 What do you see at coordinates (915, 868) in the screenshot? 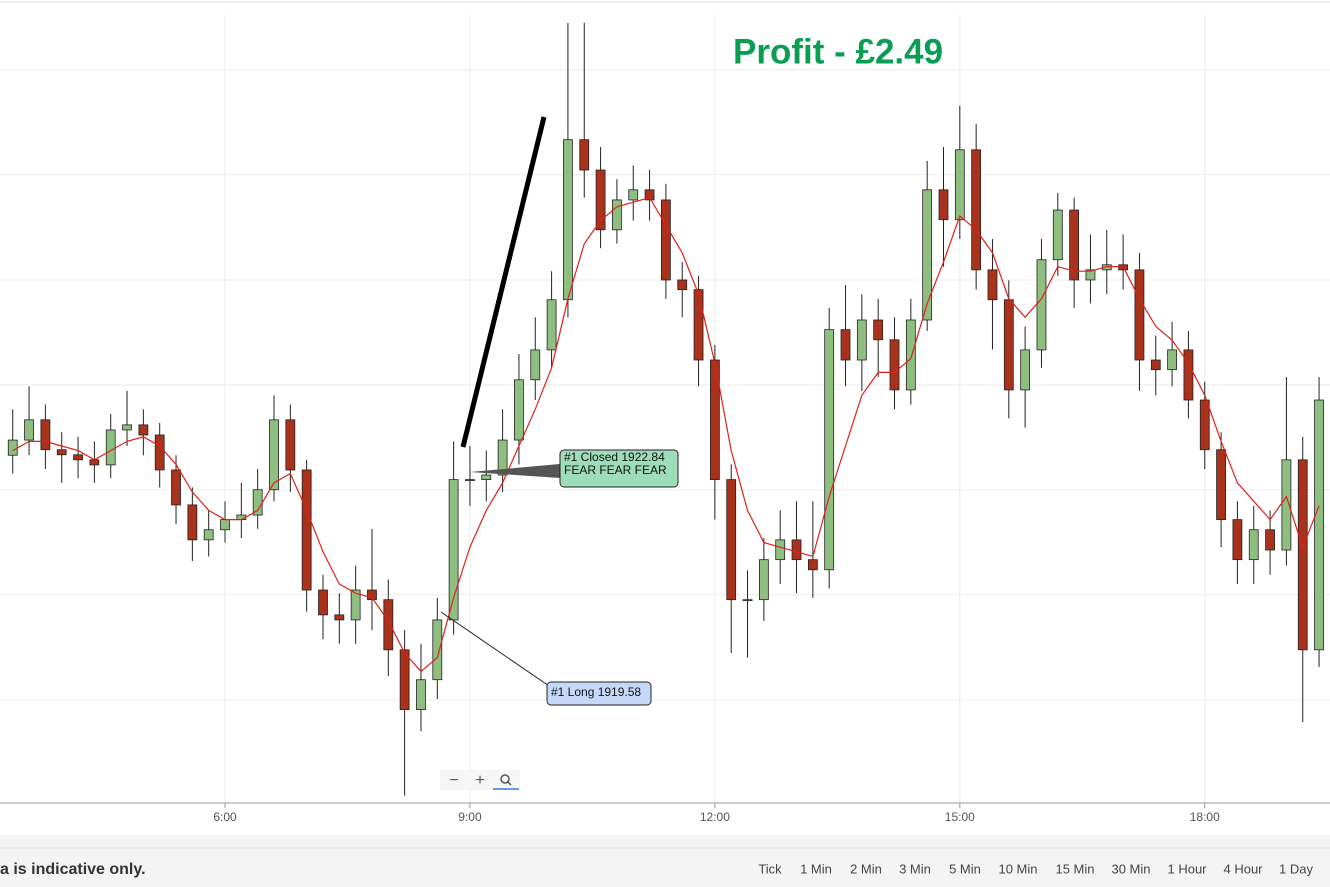
I see `timeframe-button: 3 Min` at bounding box center [915, 868].